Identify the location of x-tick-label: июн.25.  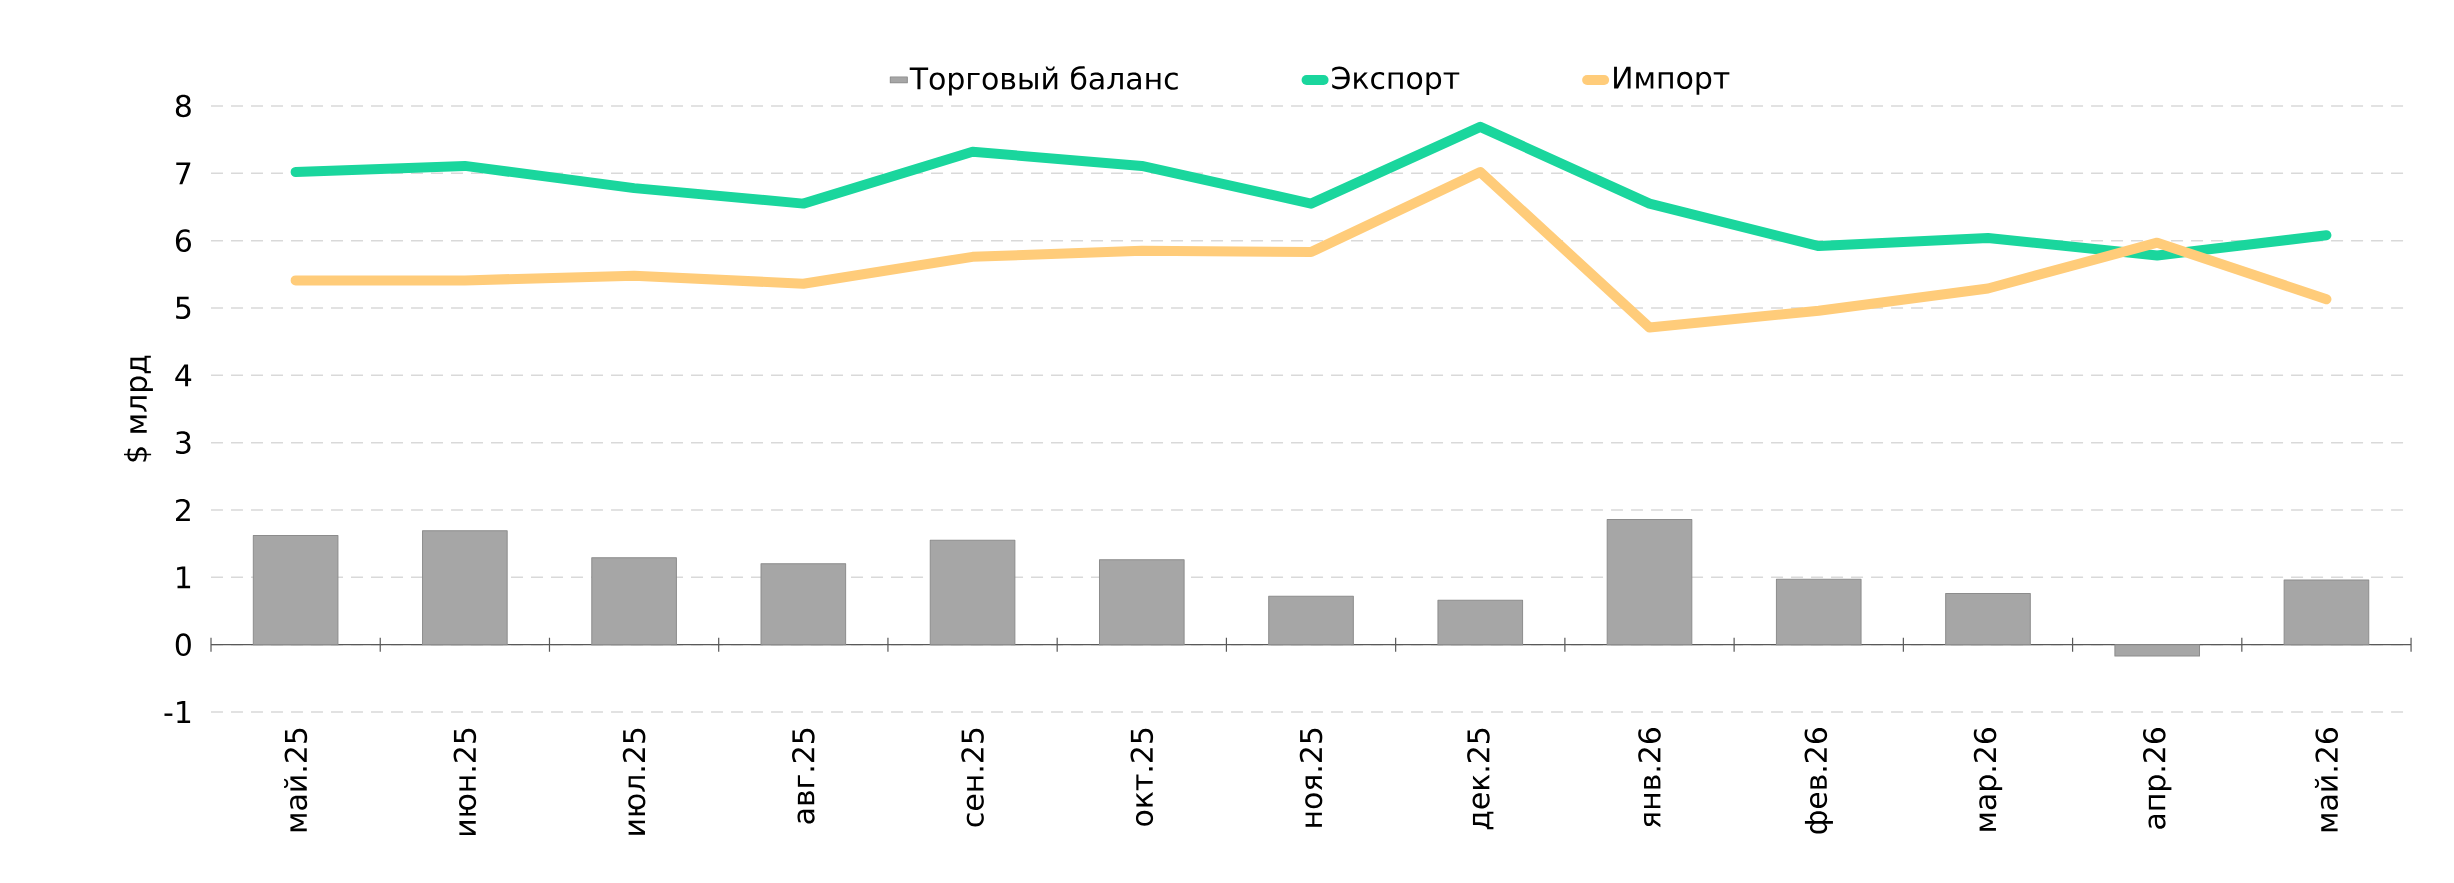
(465, 782).